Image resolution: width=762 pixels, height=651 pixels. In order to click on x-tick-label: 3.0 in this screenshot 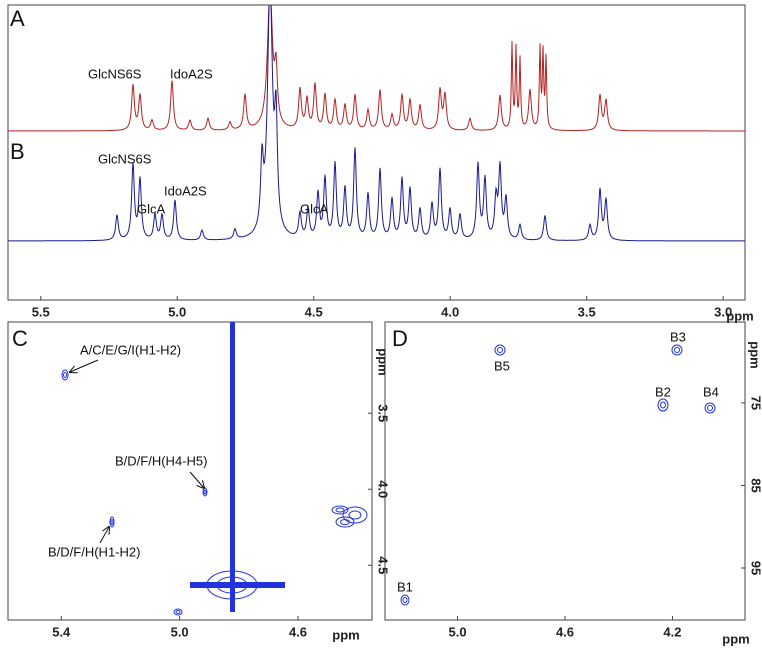, I will do `click(723, 311)`.